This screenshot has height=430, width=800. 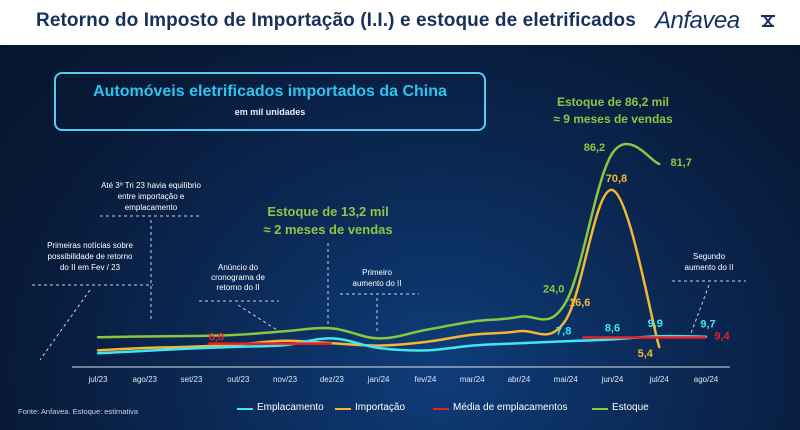 What do you see at coordinates (630, 407) in the screenshot?
I see `legend-label: Estoque` at bounding box center [630, 407].